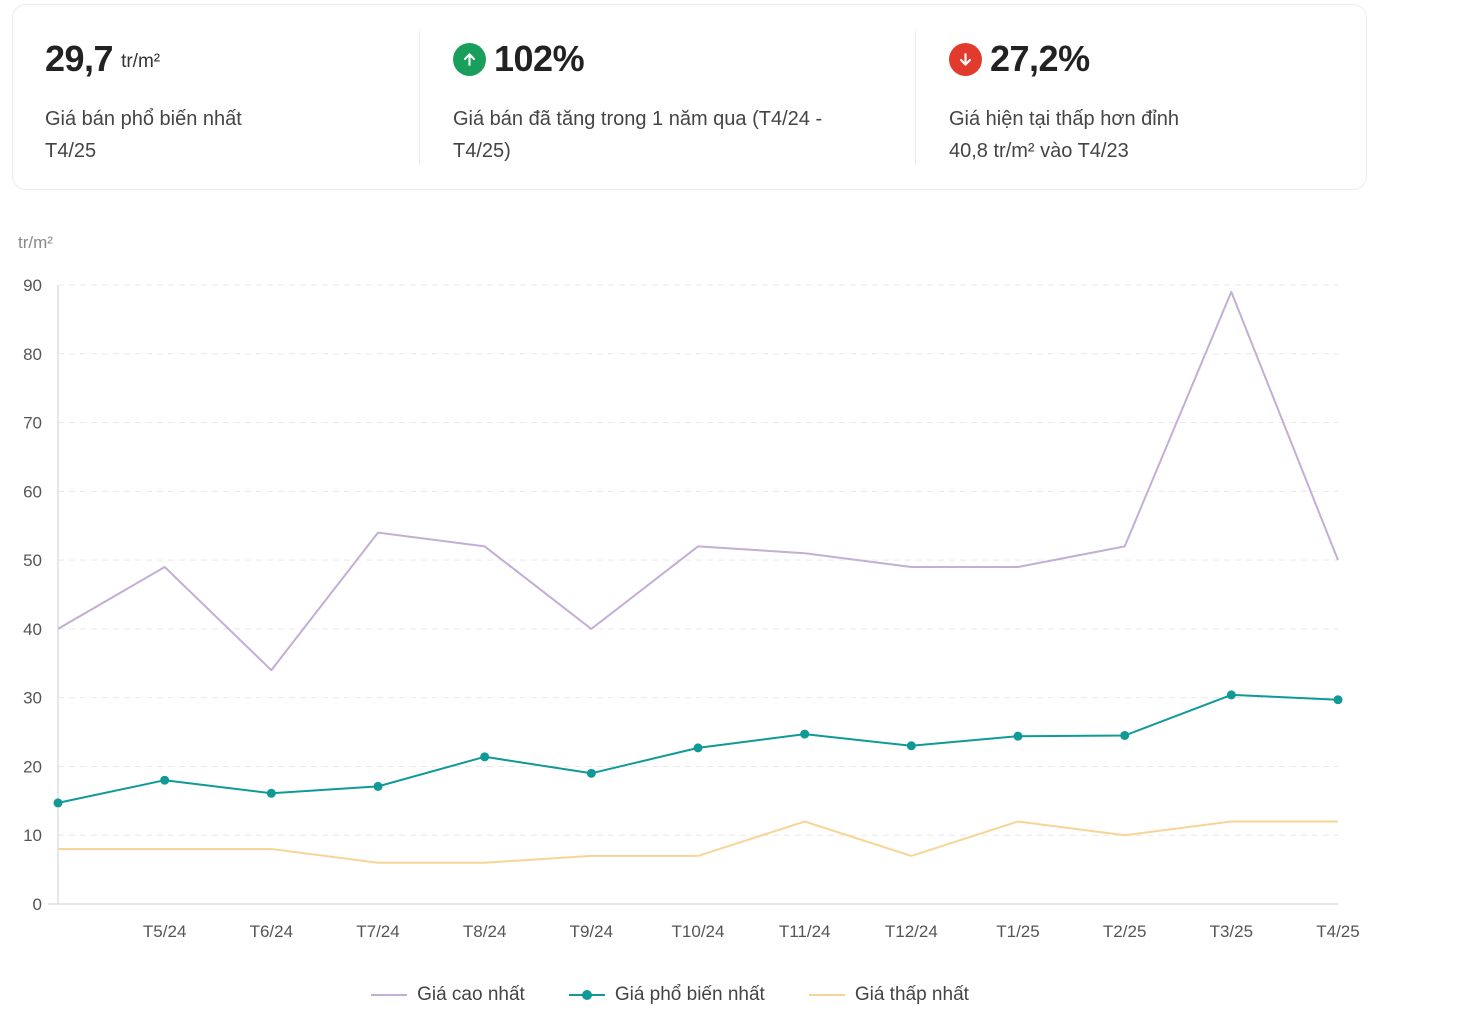  Describe the element at coordinates (1039, 151) in the screenshot. I see `below-peak-desc-line2: 40,8 tr/m² vào T4/23` at that location.